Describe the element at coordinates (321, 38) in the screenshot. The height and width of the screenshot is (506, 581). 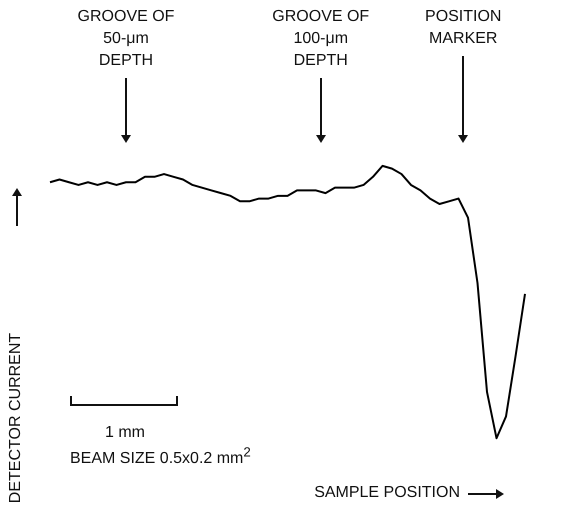
I see `text: GROOVE OF 100-μm DEPTH` at that location.